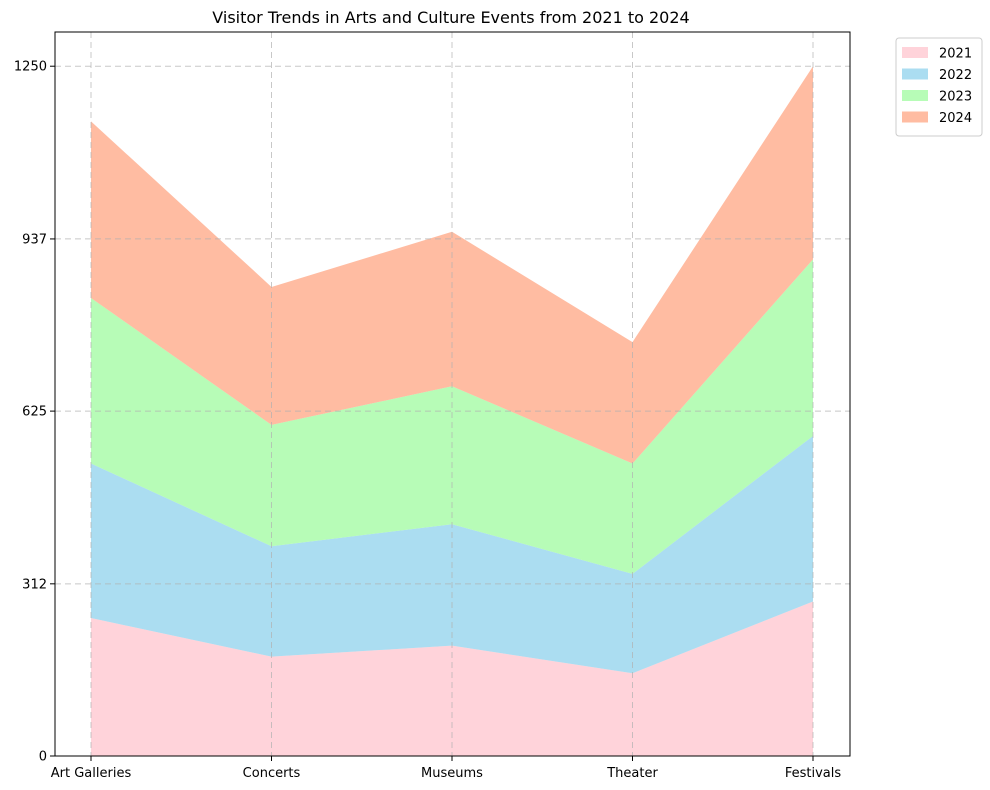  What do you see at coordinates (955, 75) in the screenshot?
I see `legend-label-2022: 2022` at bounding box center [955, 75].